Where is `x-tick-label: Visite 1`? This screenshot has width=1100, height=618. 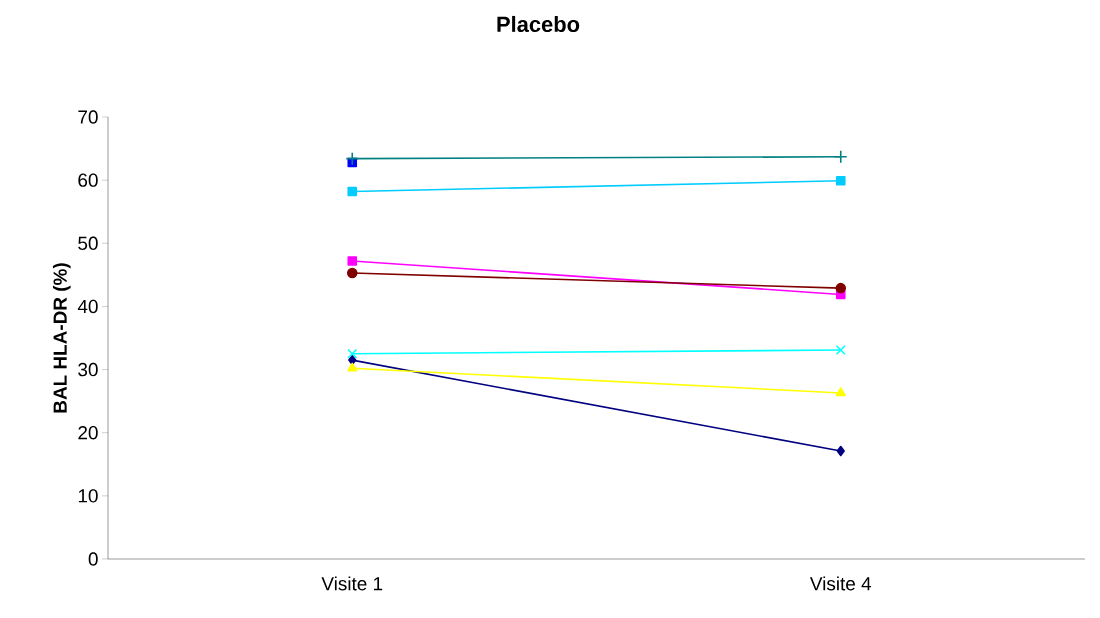 x-tick-label: Visite 1 is located at coordinates (352, 583).